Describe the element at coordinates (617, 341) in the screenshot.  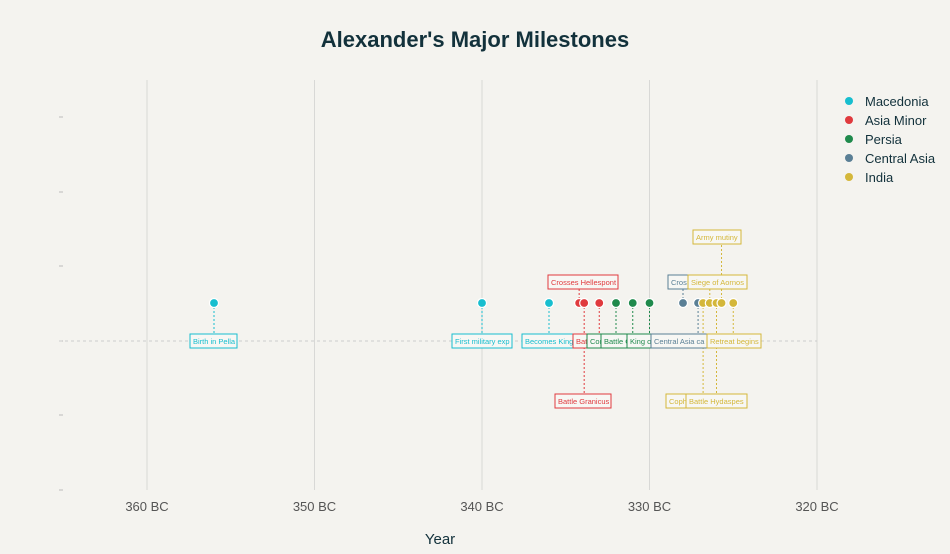
I see `label-text: Battle G` at that location.